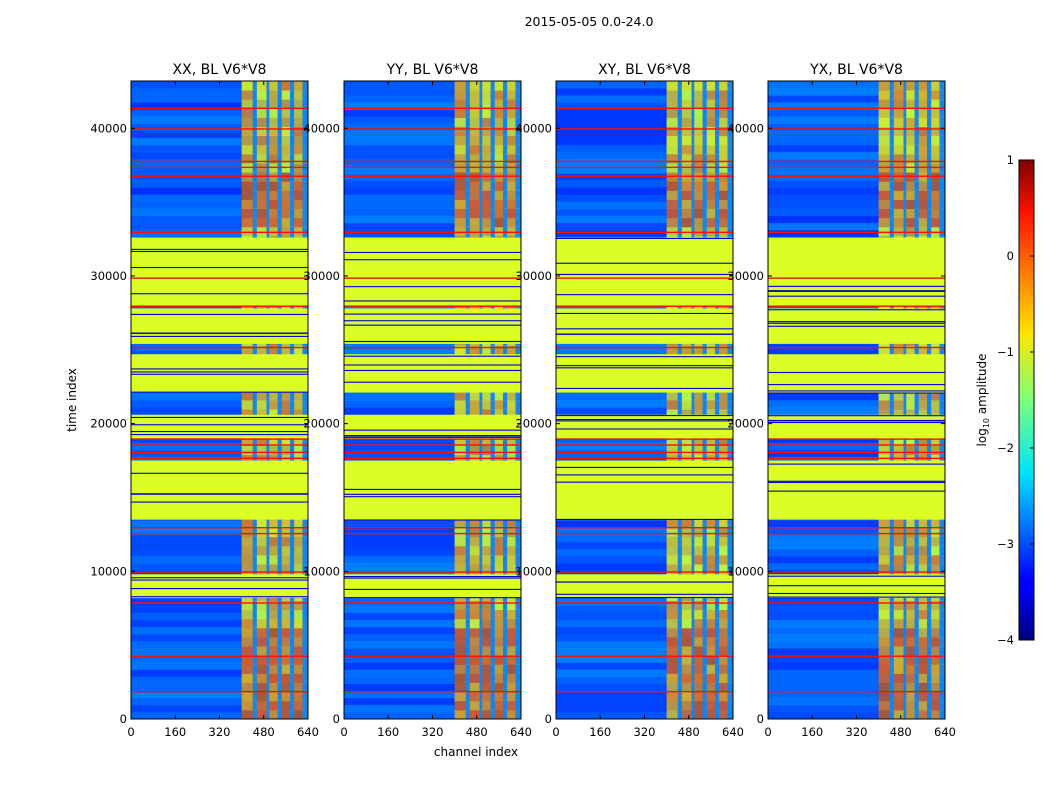 The height and width of the screenshot is (800, 1050). Describe the element at coordinates (533, 571) in the screenshot. I see `y-tick-label: 10000` at that location.